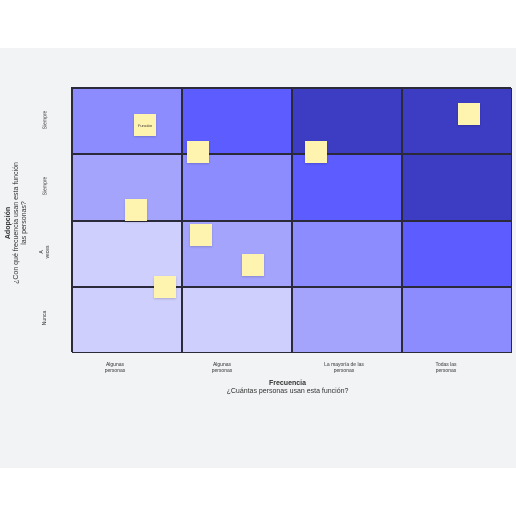 This screenshot has width=516, height=516. What do you see at coordinates (287, 383) in the screenshot?
I see `x-axis-title-text: Frecuencia` at bounding box center [287, 383].